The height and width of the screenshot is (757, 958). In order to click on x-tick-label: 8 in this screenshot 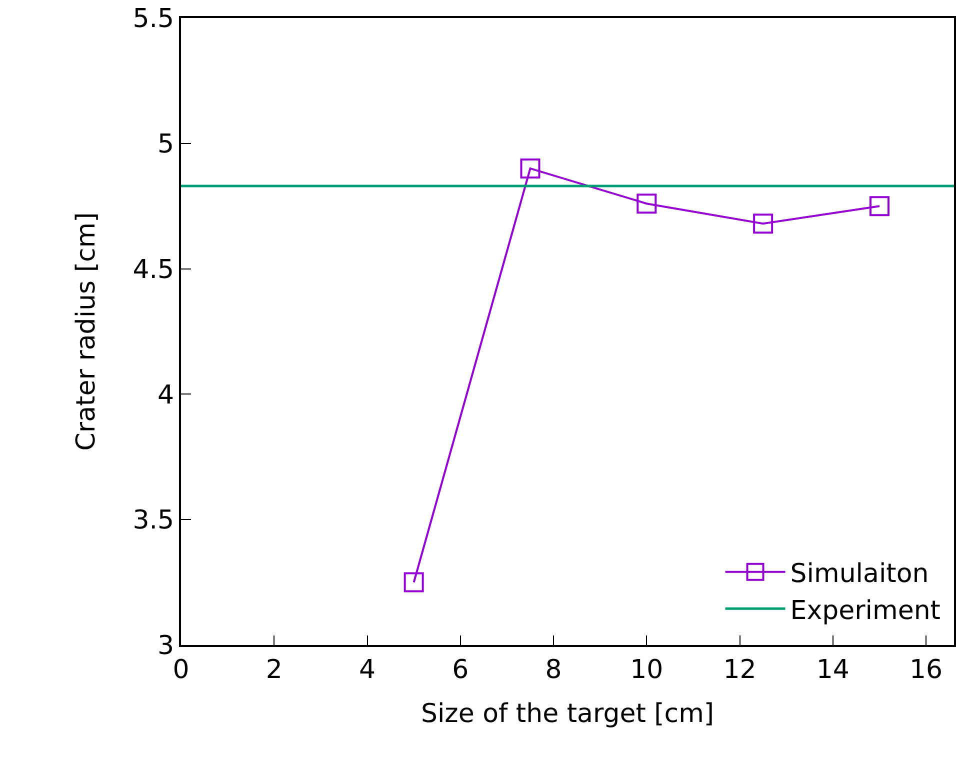, I will do `click(553, 669)`.